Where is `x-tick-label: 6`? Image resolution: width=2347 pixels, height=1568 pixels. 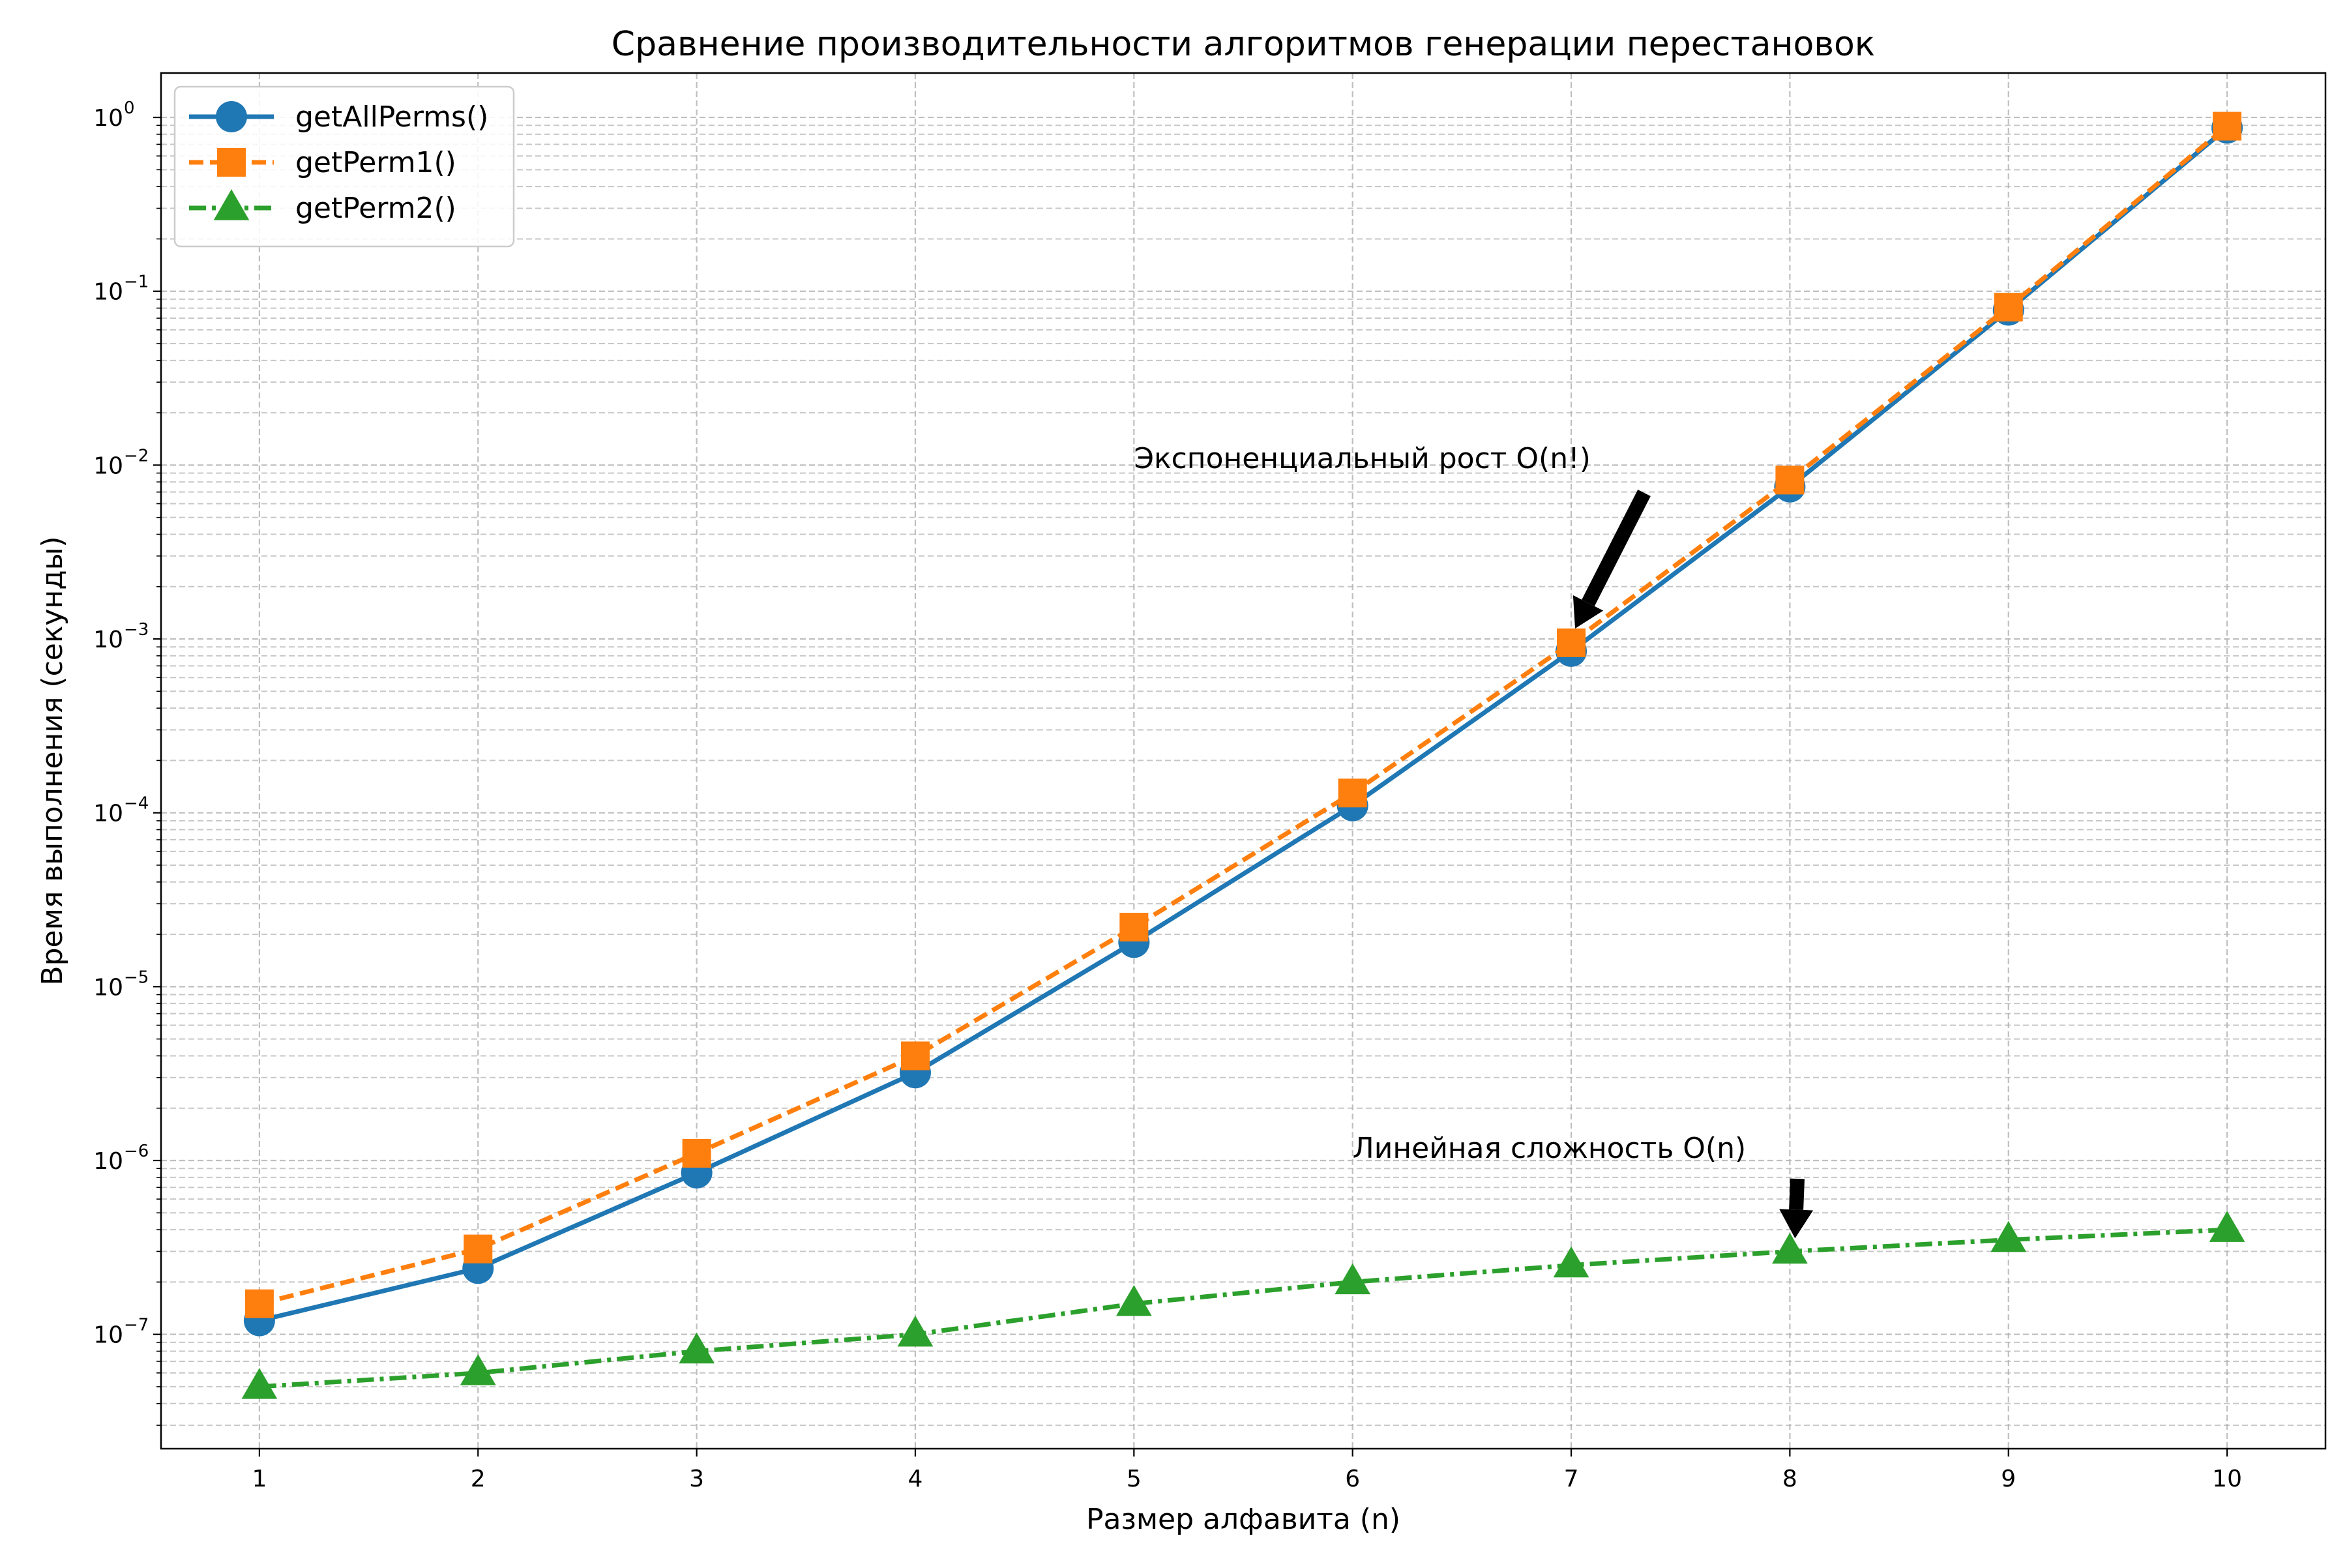 x-tick-label: 6 is located at coordinates (1352, 1479).